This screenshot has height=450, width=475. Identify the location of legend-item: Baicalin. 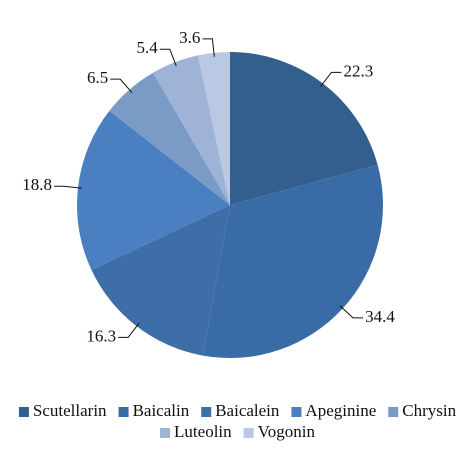
(154, 410).